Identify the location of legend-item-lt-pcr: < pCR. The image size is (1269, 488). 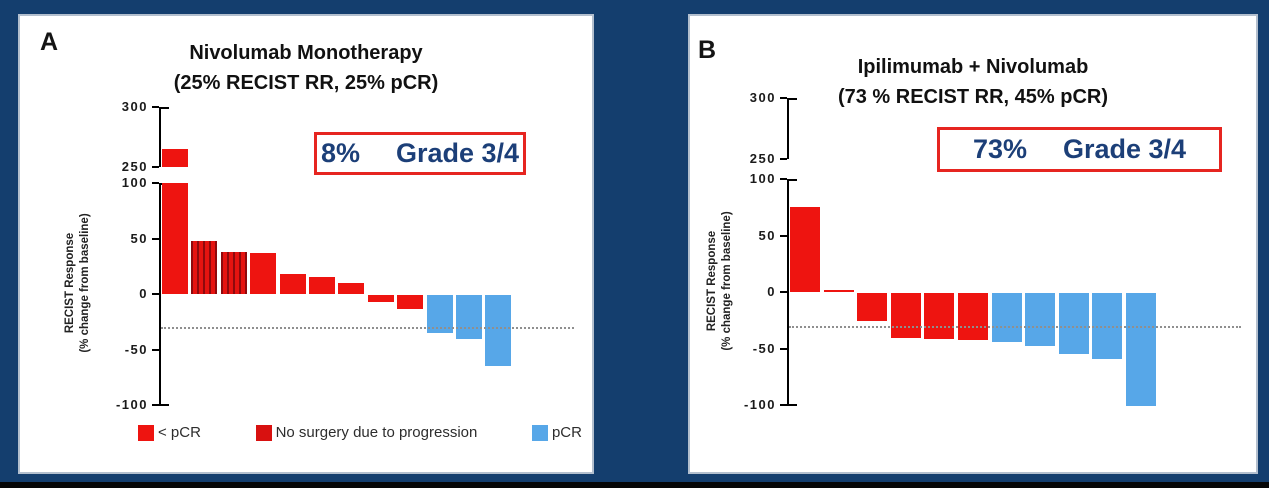
(169, 432).